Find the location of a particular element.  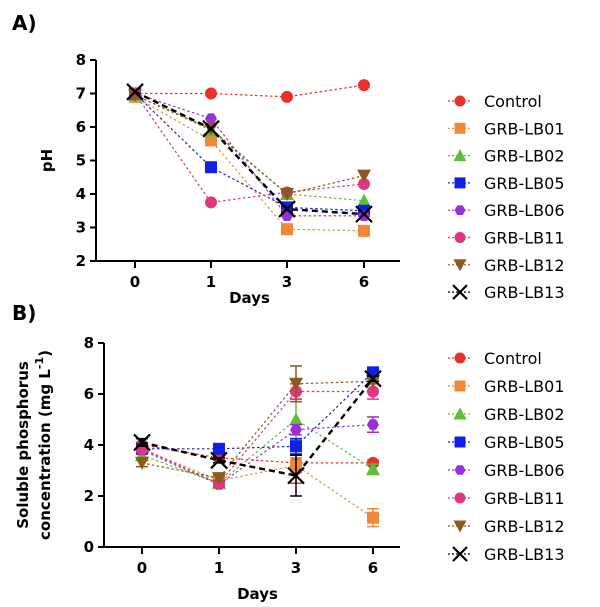

y-tick-label: 5 is located at coordinates (81, 161).